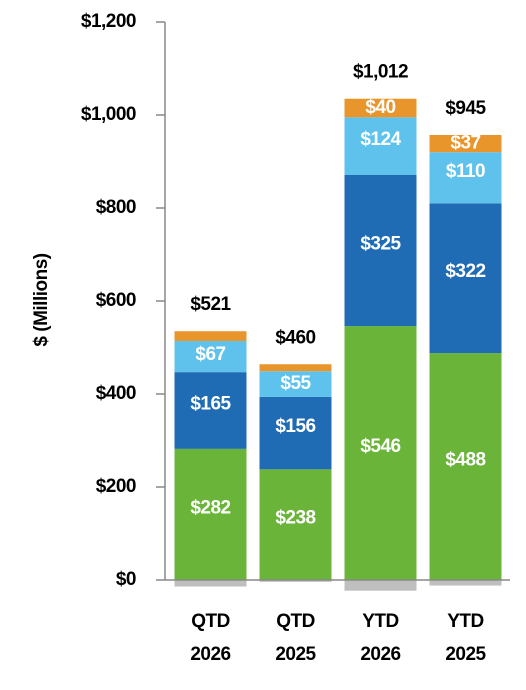 The width and height of the screenshot is (526, 690). I want to click on value-label: $165, so click(210, 404).